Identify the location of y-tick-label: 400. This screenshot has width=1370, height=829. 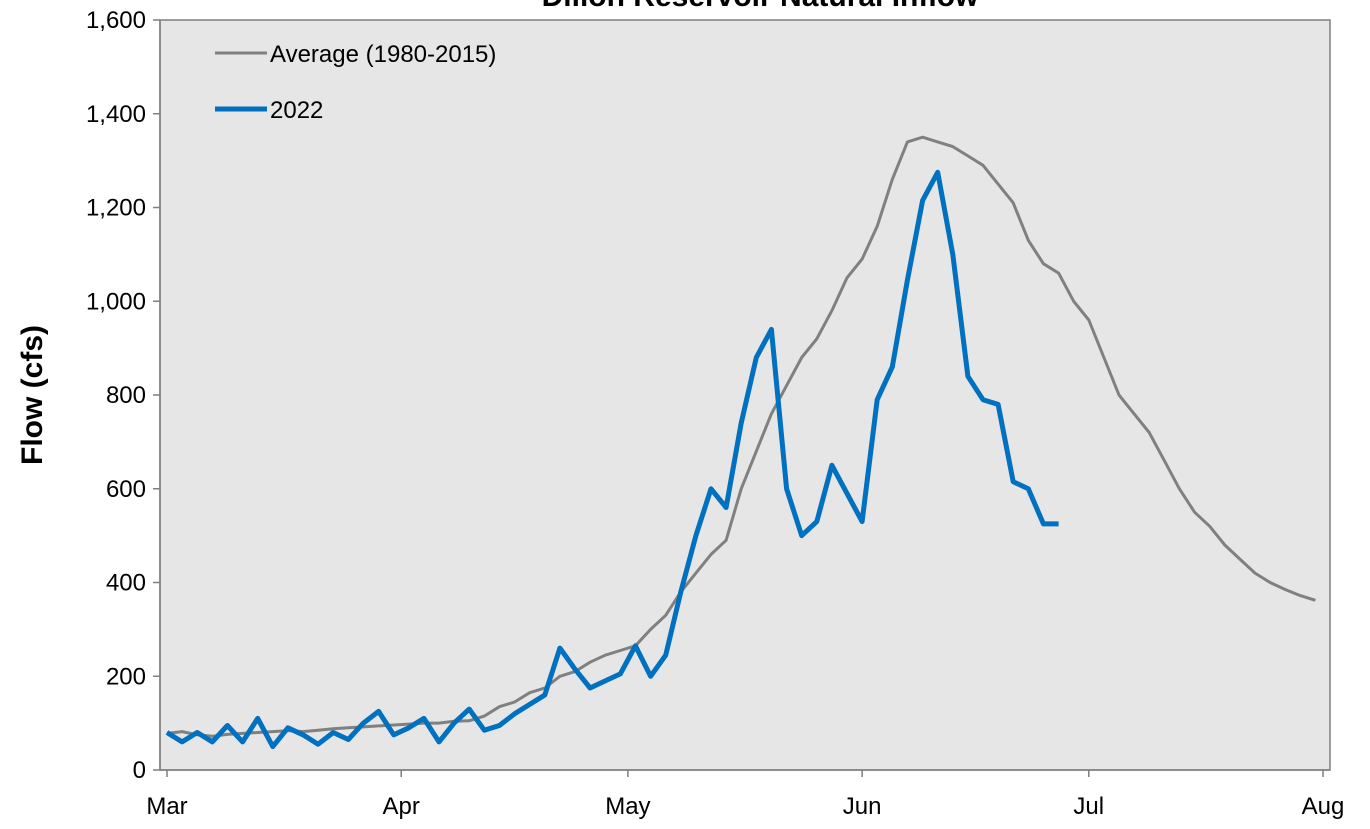
(126, 583).